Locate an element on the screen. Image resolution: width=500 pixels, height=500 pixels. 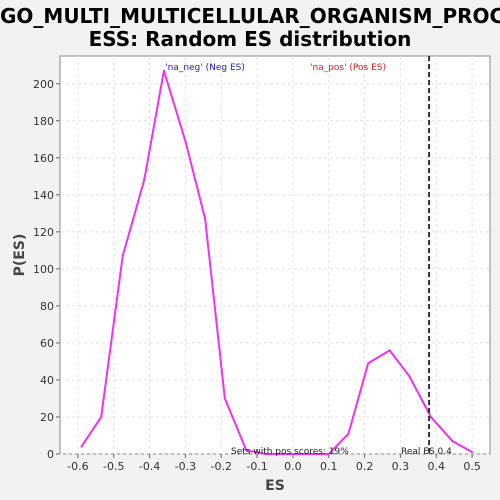
x-tick-label: -0.4 is located at coordinates (149, 466).